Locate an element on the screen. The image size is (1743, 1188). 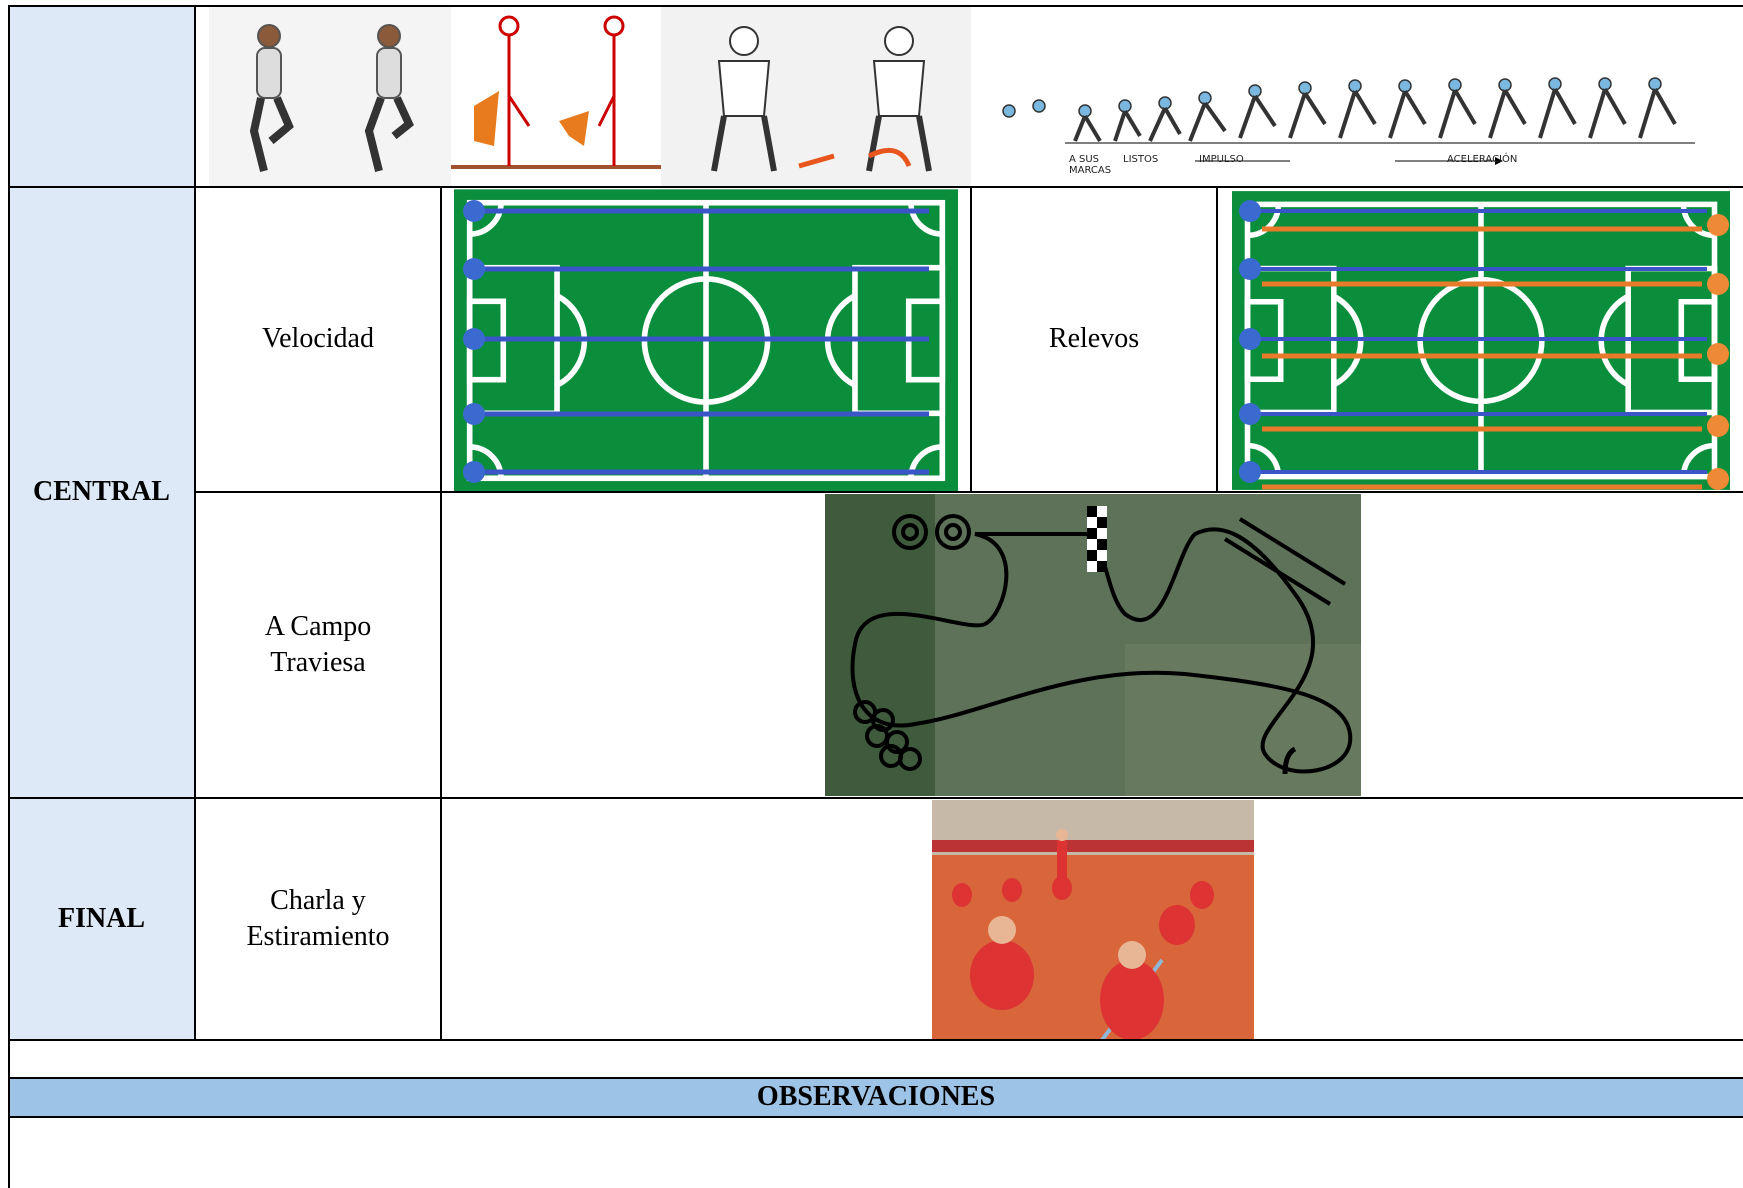
activity-text: Relevos is located at coordinates (1094, 339).